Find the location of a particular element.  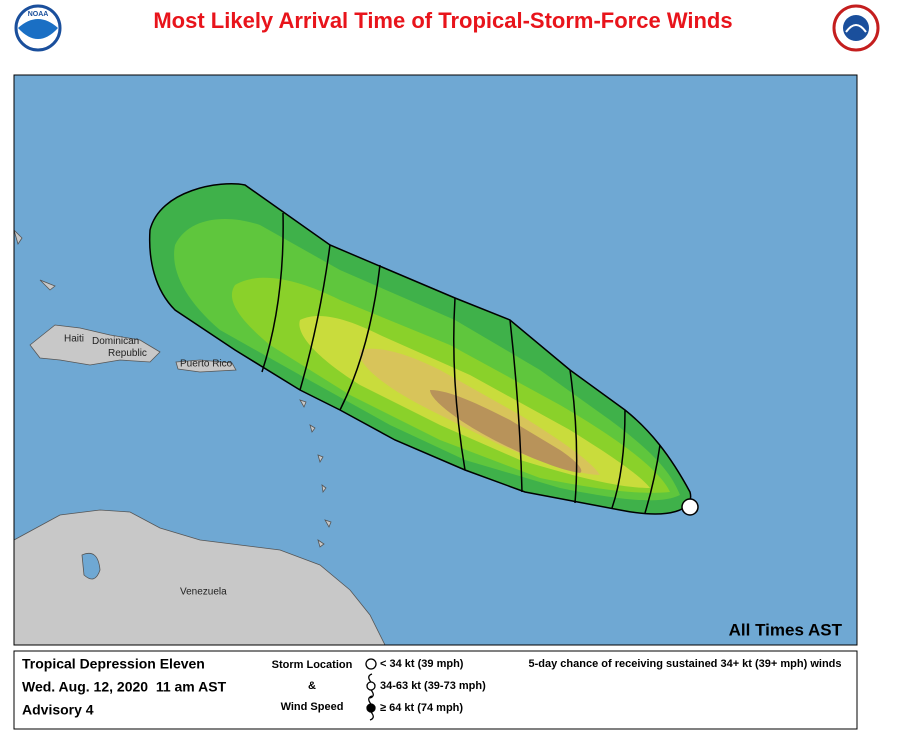

symbol-heading: Storm Location is located at coordinates (312, 665).